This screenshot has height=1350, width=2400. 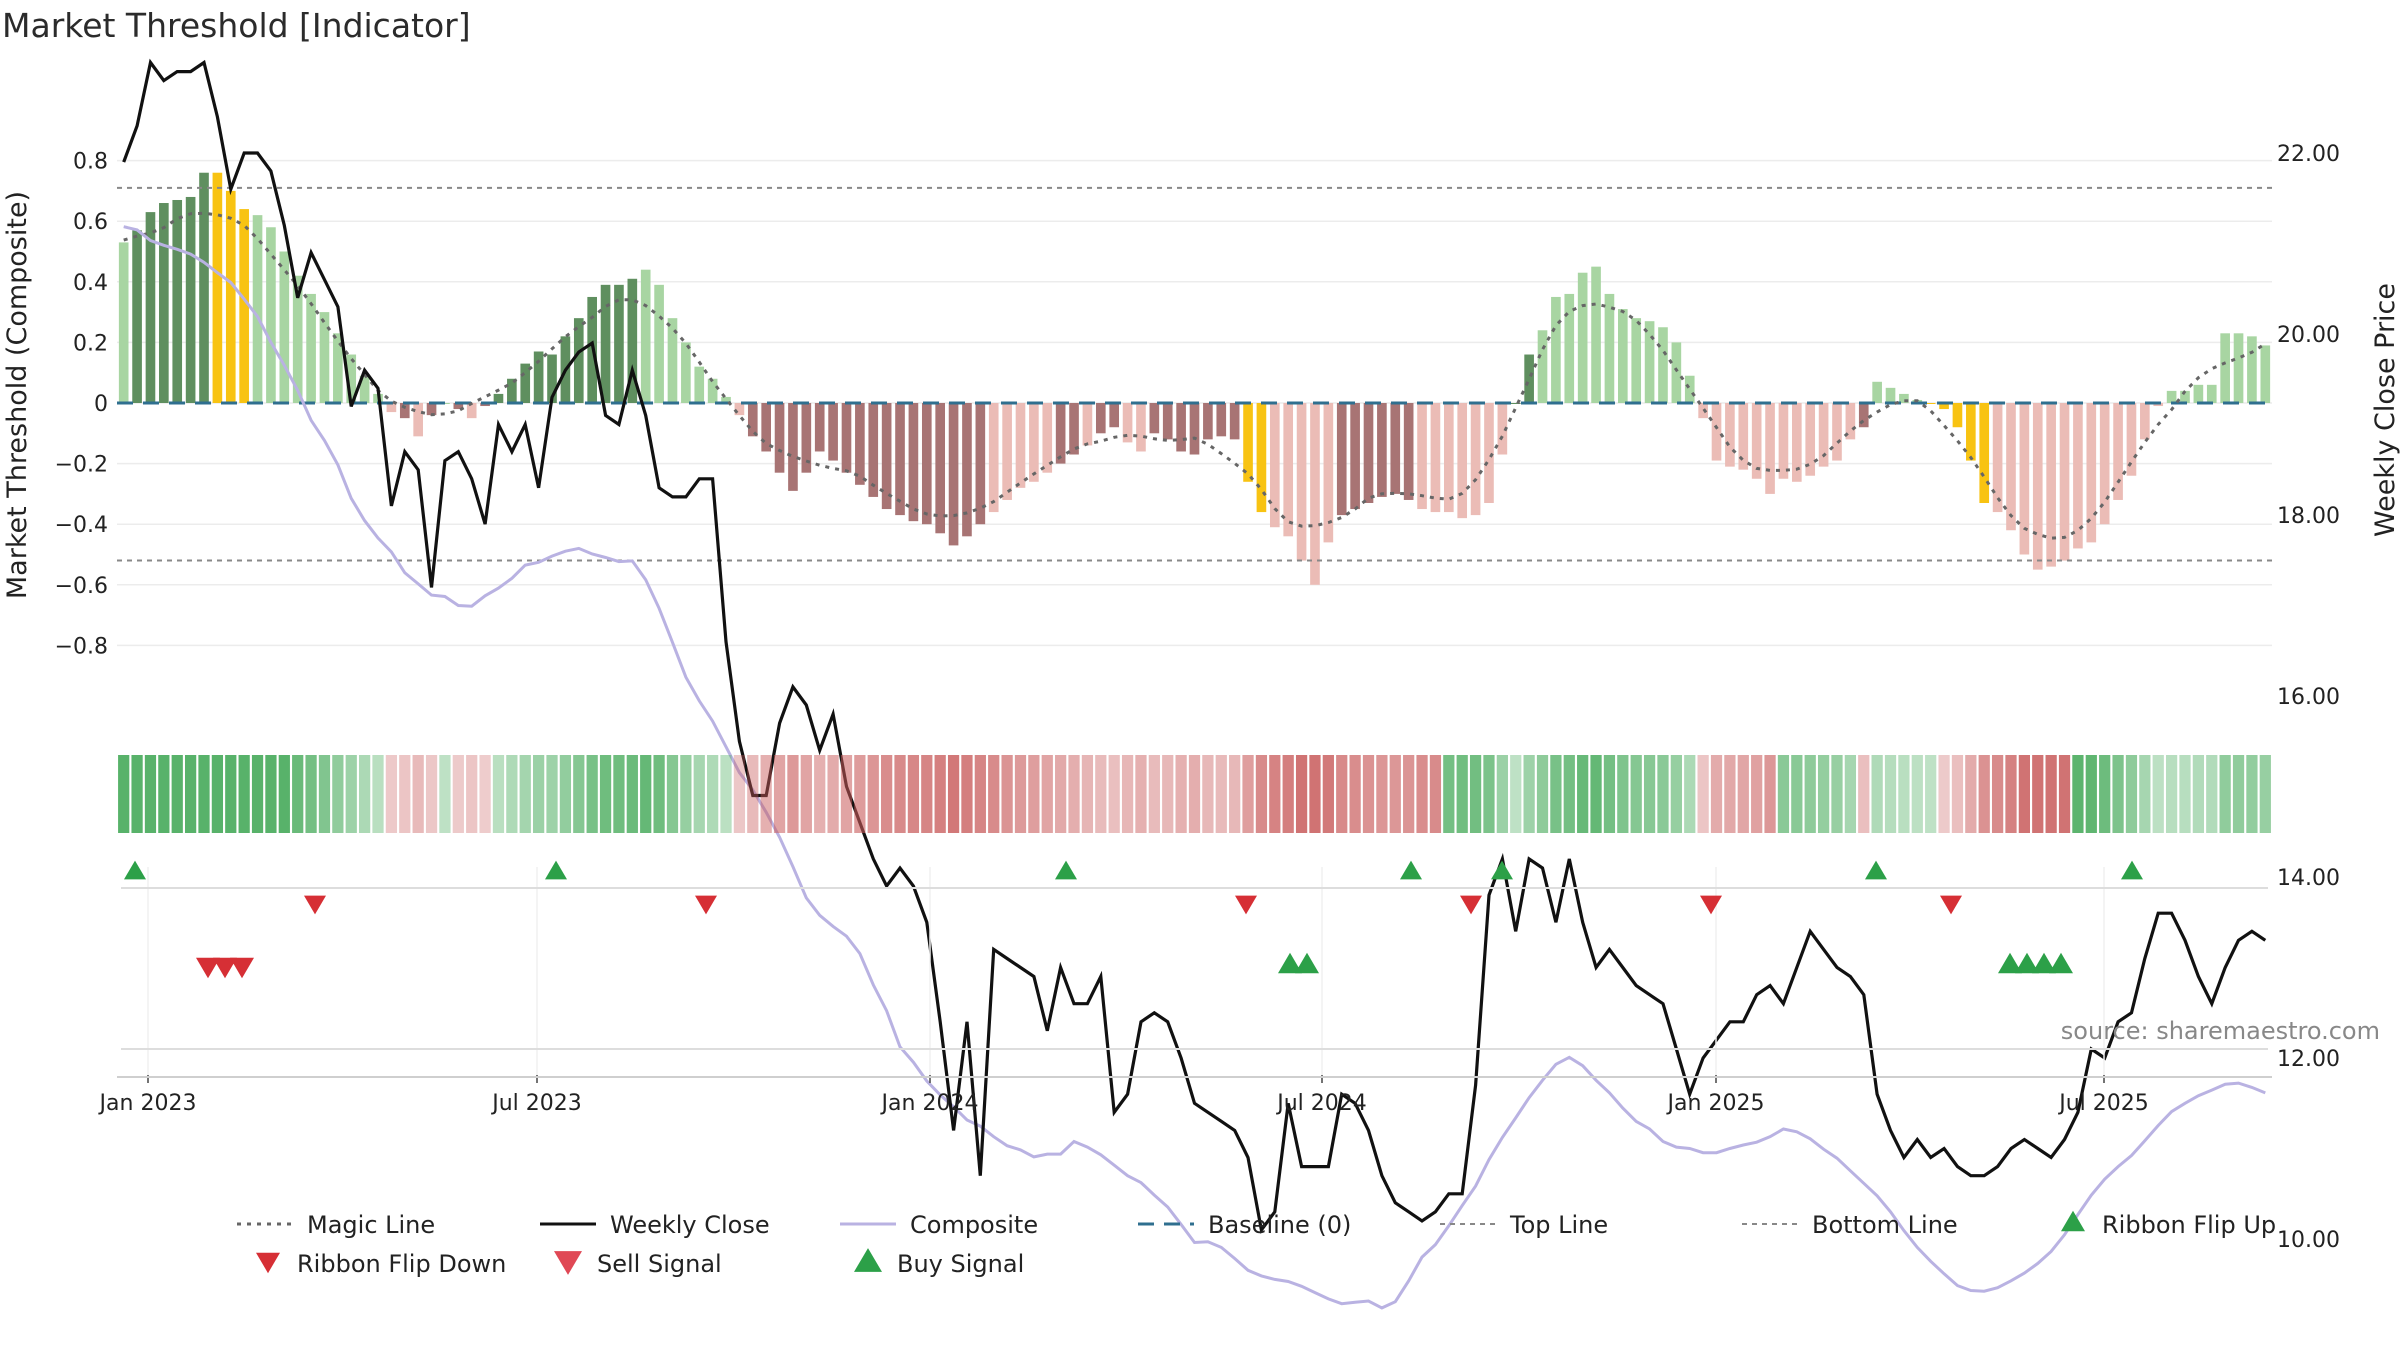 I want to click on source-label: source: sharemaestro.com, so click(x=2220, y=1031).